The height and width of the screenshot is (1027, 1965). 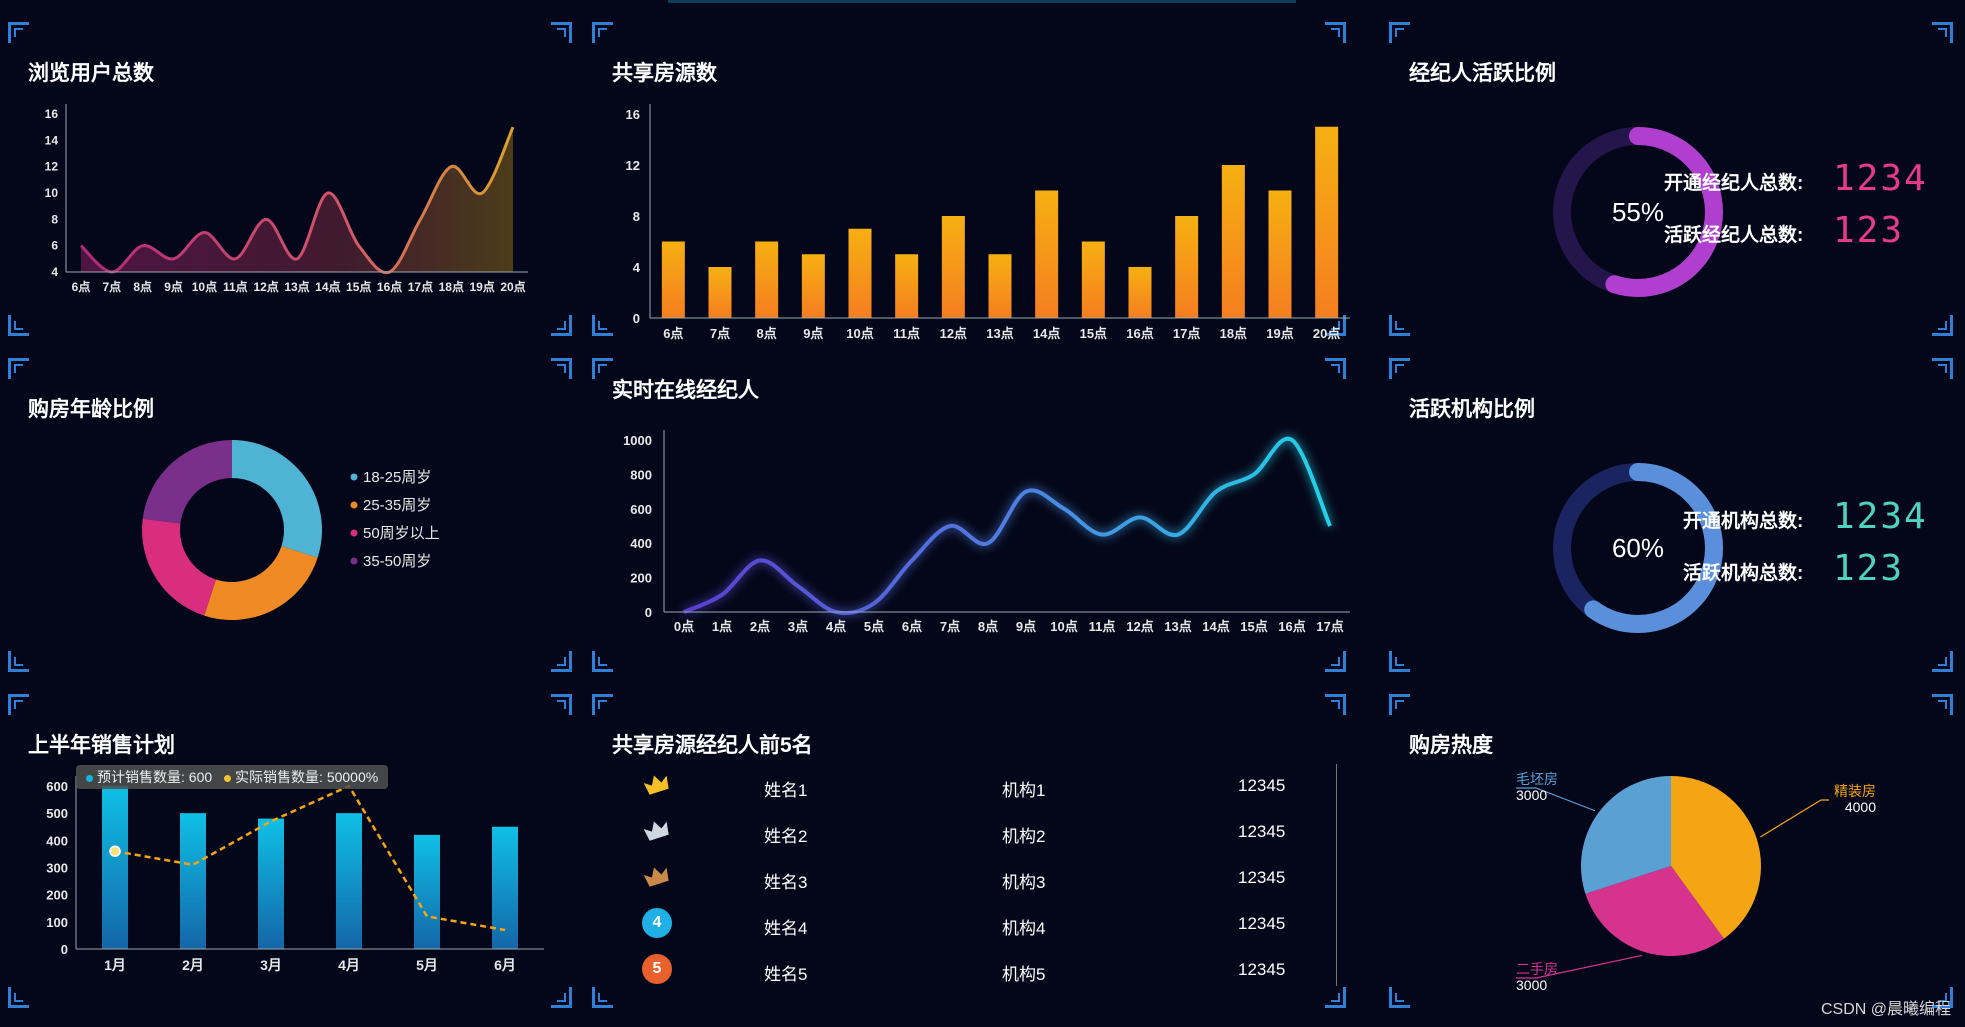 I want to click on cell-name: 姓名1, so click(x=786, y=790).